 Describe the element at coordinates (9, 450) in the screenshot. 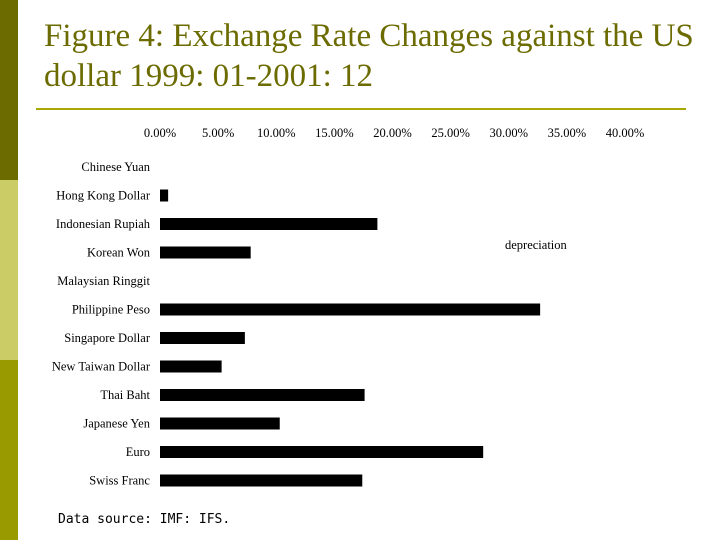

I see `sidebar-accent-mid` at that location.